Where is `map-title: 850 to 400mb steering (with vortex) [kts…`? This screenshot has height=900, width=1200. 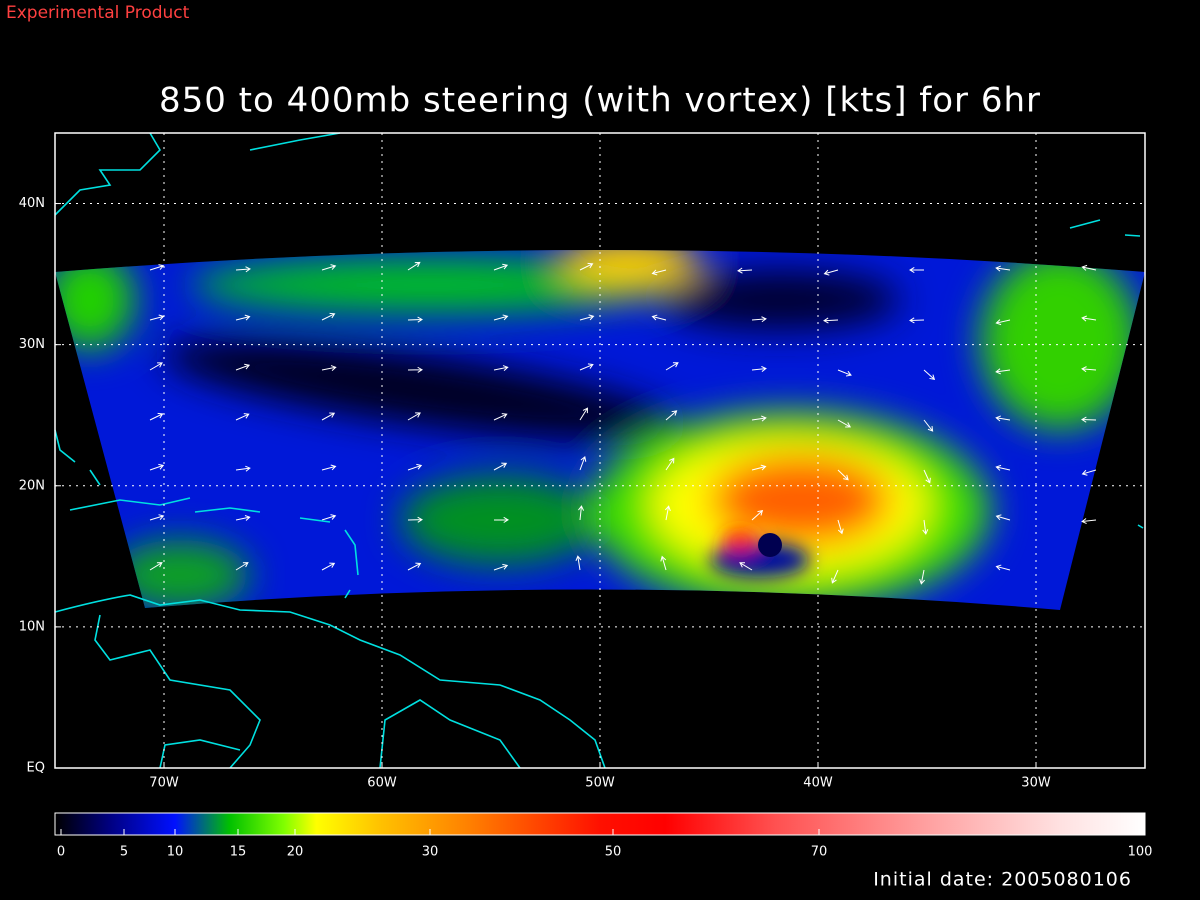
map-title: 850 to 400mb steering (with vortex) [kts… is located at coordinates (600, 101).